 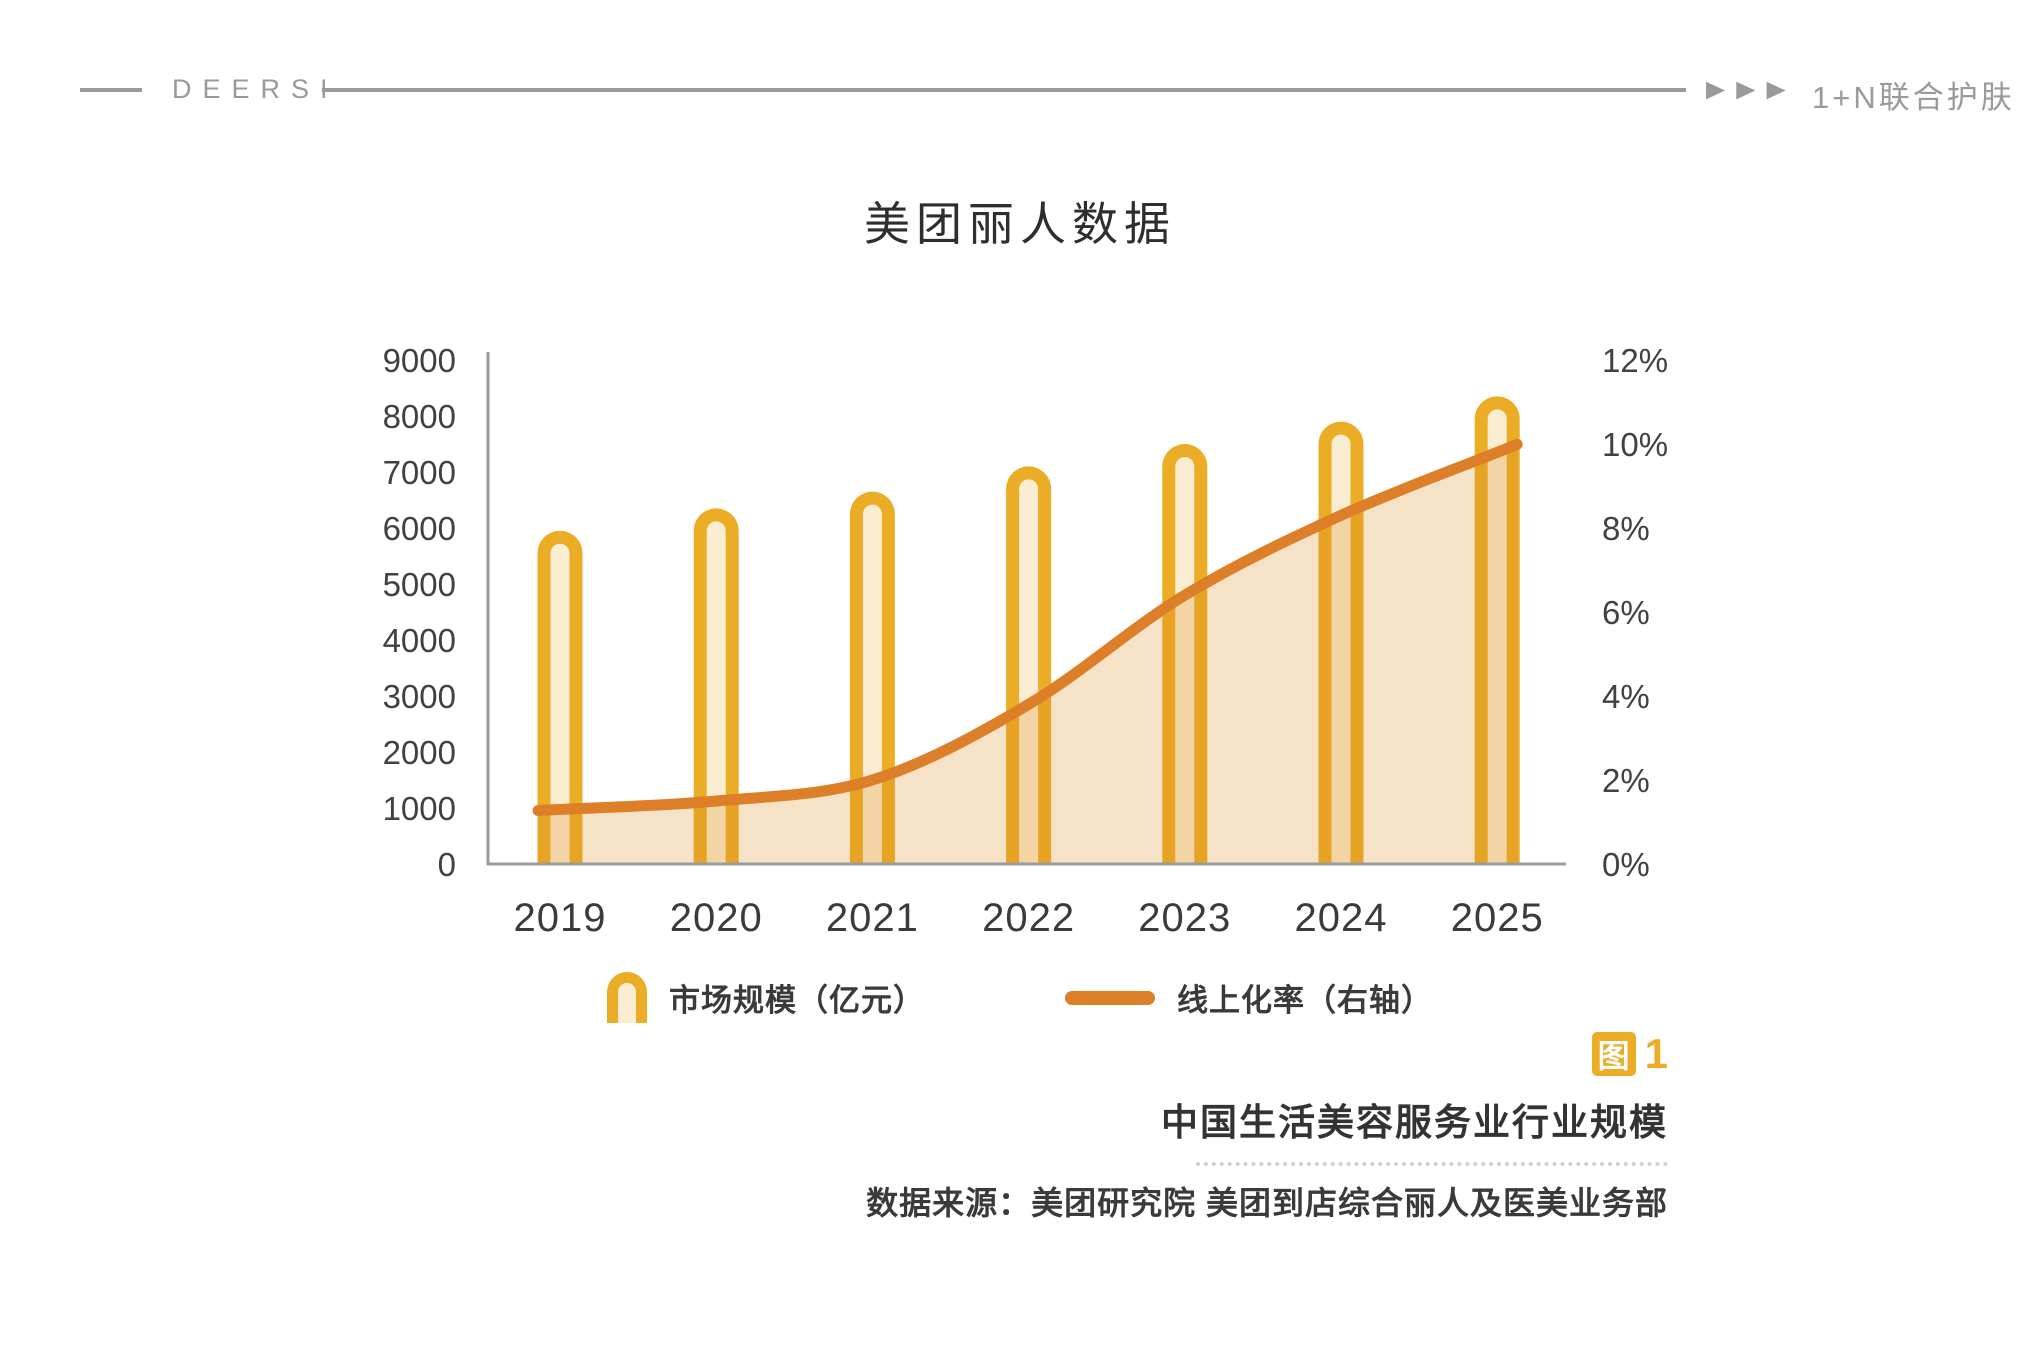 What do you see at coordinates (1020, 224) in the screenshot?
I see `page-title: 美团丽人数据` at bounding box center [1020, 224].